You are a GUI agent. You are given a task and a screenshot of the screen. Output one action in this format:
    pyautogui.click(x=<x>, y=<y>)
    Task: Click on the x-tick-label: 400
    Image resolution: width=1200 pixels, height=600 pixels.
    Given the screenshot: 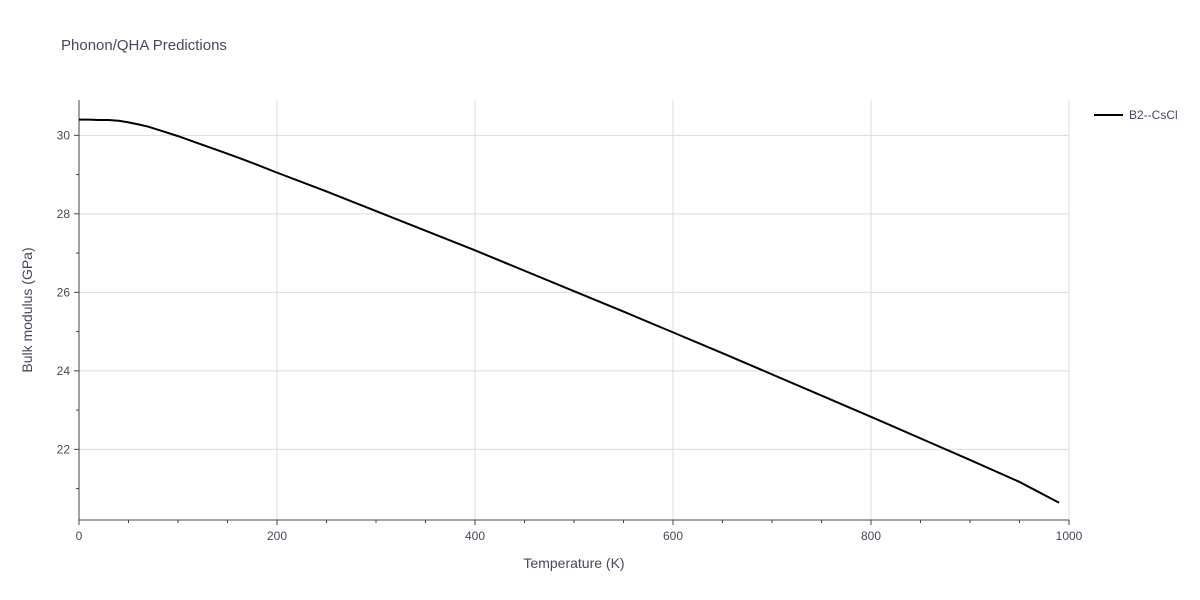 What is the action you would take?
    pyautogui.click(x=475, y=536)
    